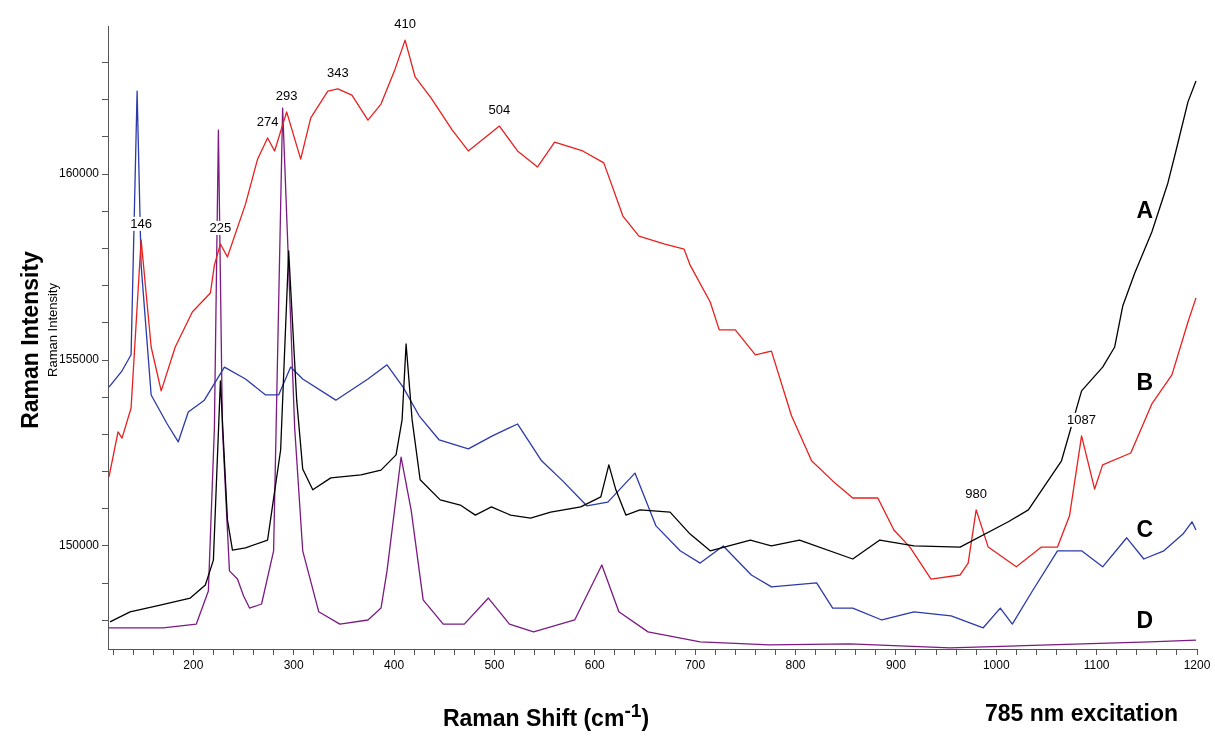 This screenshot has height=742, width=1215. Describe the element at coordinates (546, 716) in the screenshot. I see `x-axis-title: Raman Shift (cm$^{-1}$)` at that location.